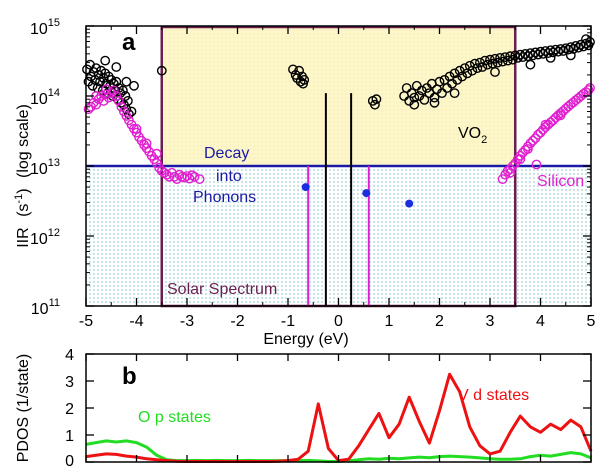 This screenshot has width=596, height=473. I want to click on x-tick-label: 1, so click(389, 321).